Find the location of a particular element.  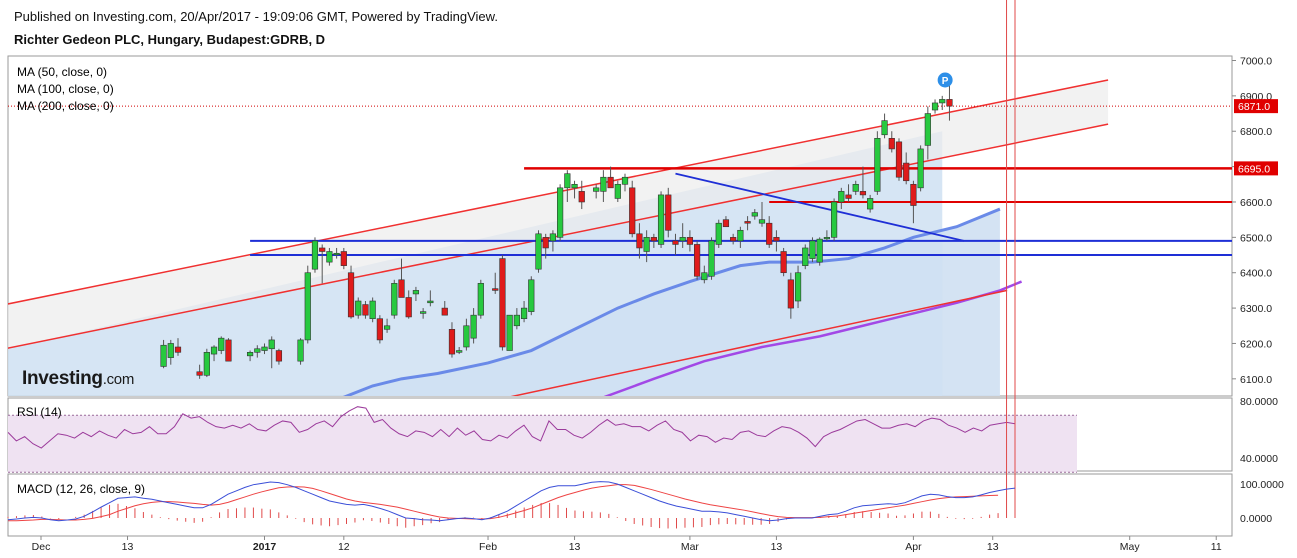

x-tick-label: Mar is located at coordinates (690, 547).